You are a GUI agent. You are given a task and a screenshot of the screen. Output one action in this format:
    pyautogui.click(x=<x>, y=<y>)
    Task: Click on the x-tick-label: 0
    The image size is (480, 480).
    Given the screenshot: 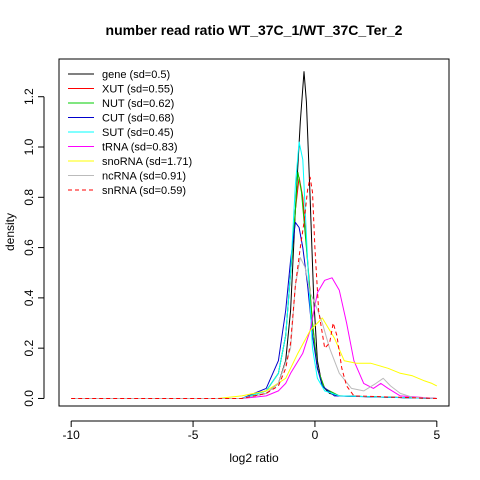 What is the action you would take?
    pyautogui.click(x=315, y=435)
    